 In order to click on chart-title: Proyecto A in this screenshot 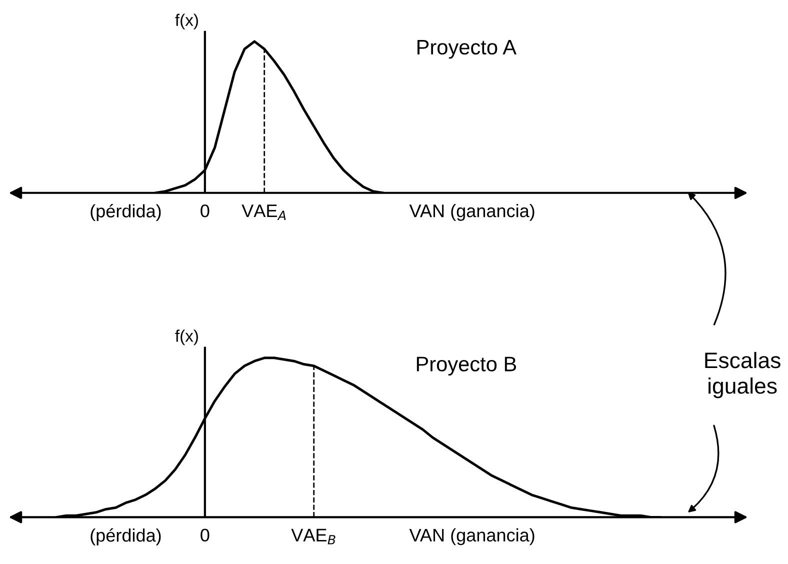, I will do `click(467, 49)`.